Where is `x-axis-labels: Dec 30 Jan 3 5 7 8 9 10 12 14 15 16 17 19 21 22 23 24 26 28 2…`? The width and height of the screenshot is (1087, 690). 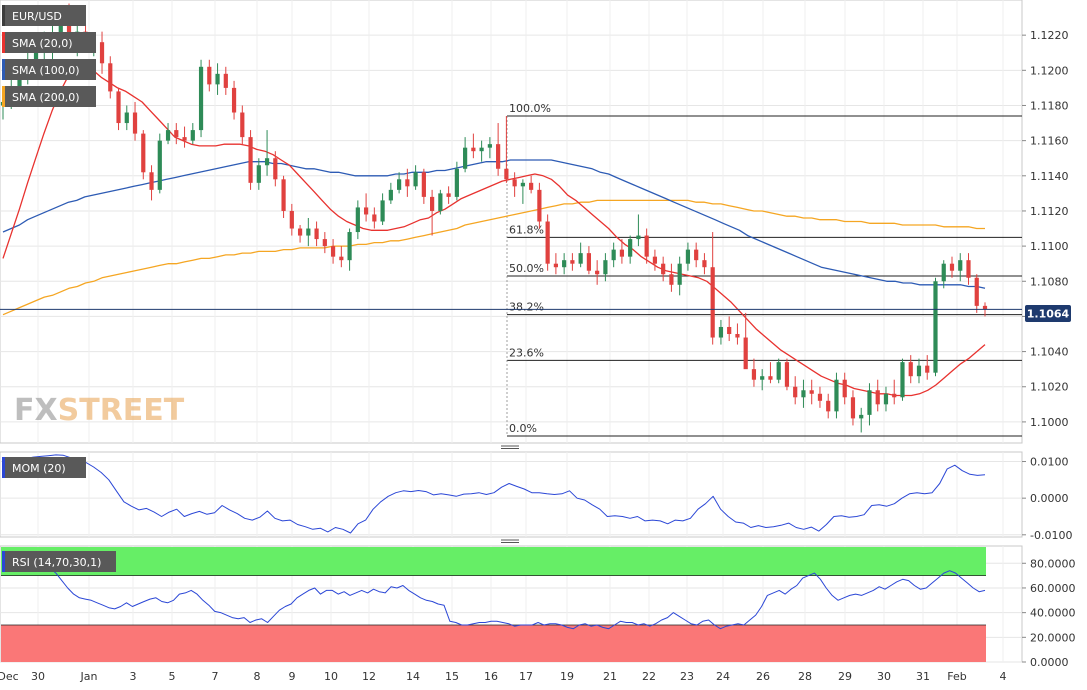
x-axis-labels: Dec 30 Jan 3 5 7 8 9 10 12 14 15 16 17 19 21 22 23 24 26 28 2… is located at coordinates (503, 676).